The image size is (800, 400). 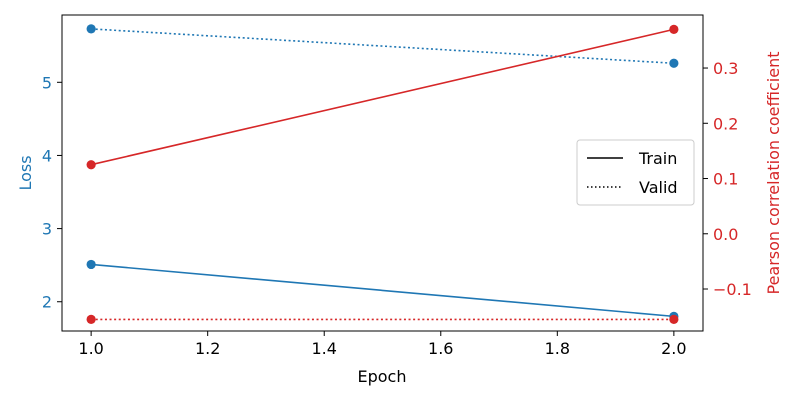 What do you see at coordinates (382, 290) in the screenshot?
I see `series-line-left-solid` at bounding box center [382, 290].